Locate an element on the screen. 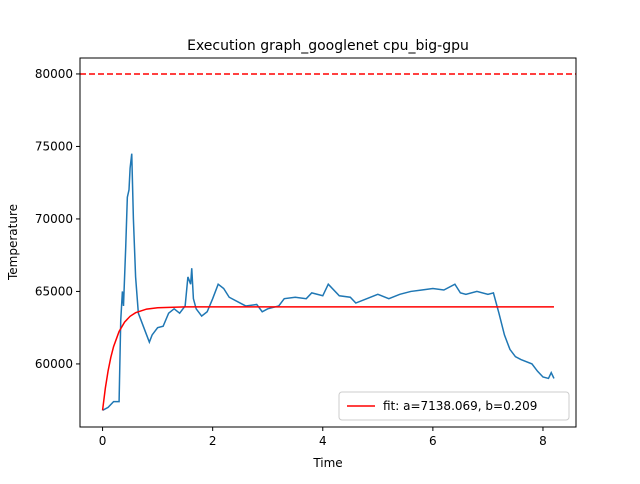 This screenshot has width=640, height=484. x-tick-label: 6 is located at coordinates (433, 441).